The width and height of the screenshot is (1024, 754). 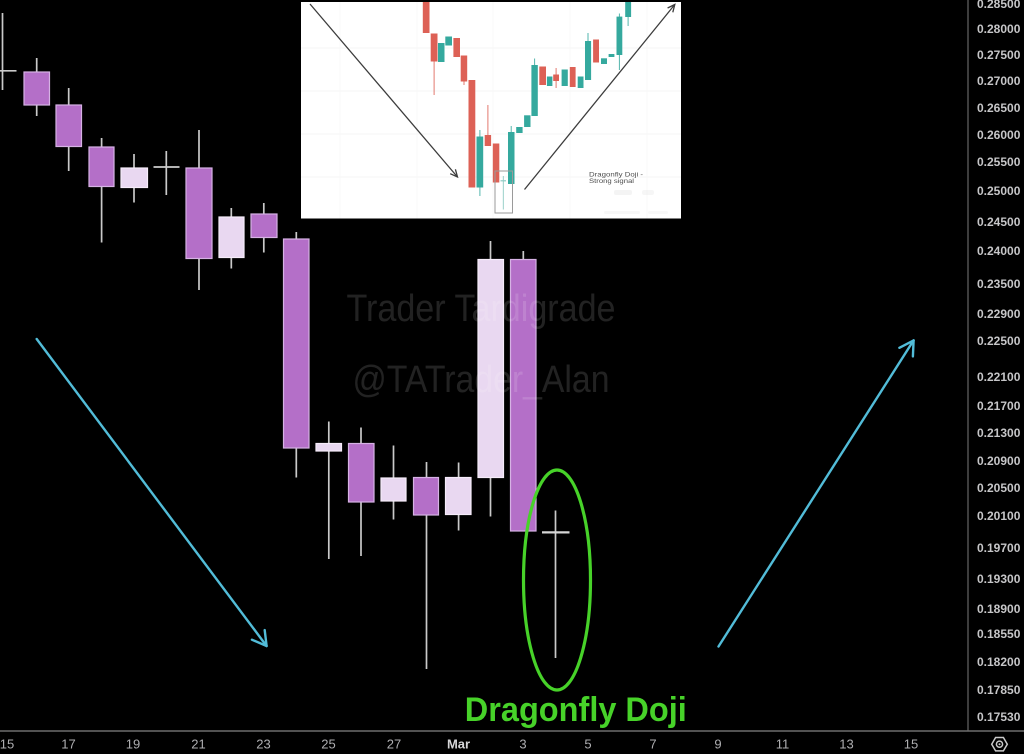 I want to click on svg-text: Trader Tardigrade, so click(x=481, y=309).